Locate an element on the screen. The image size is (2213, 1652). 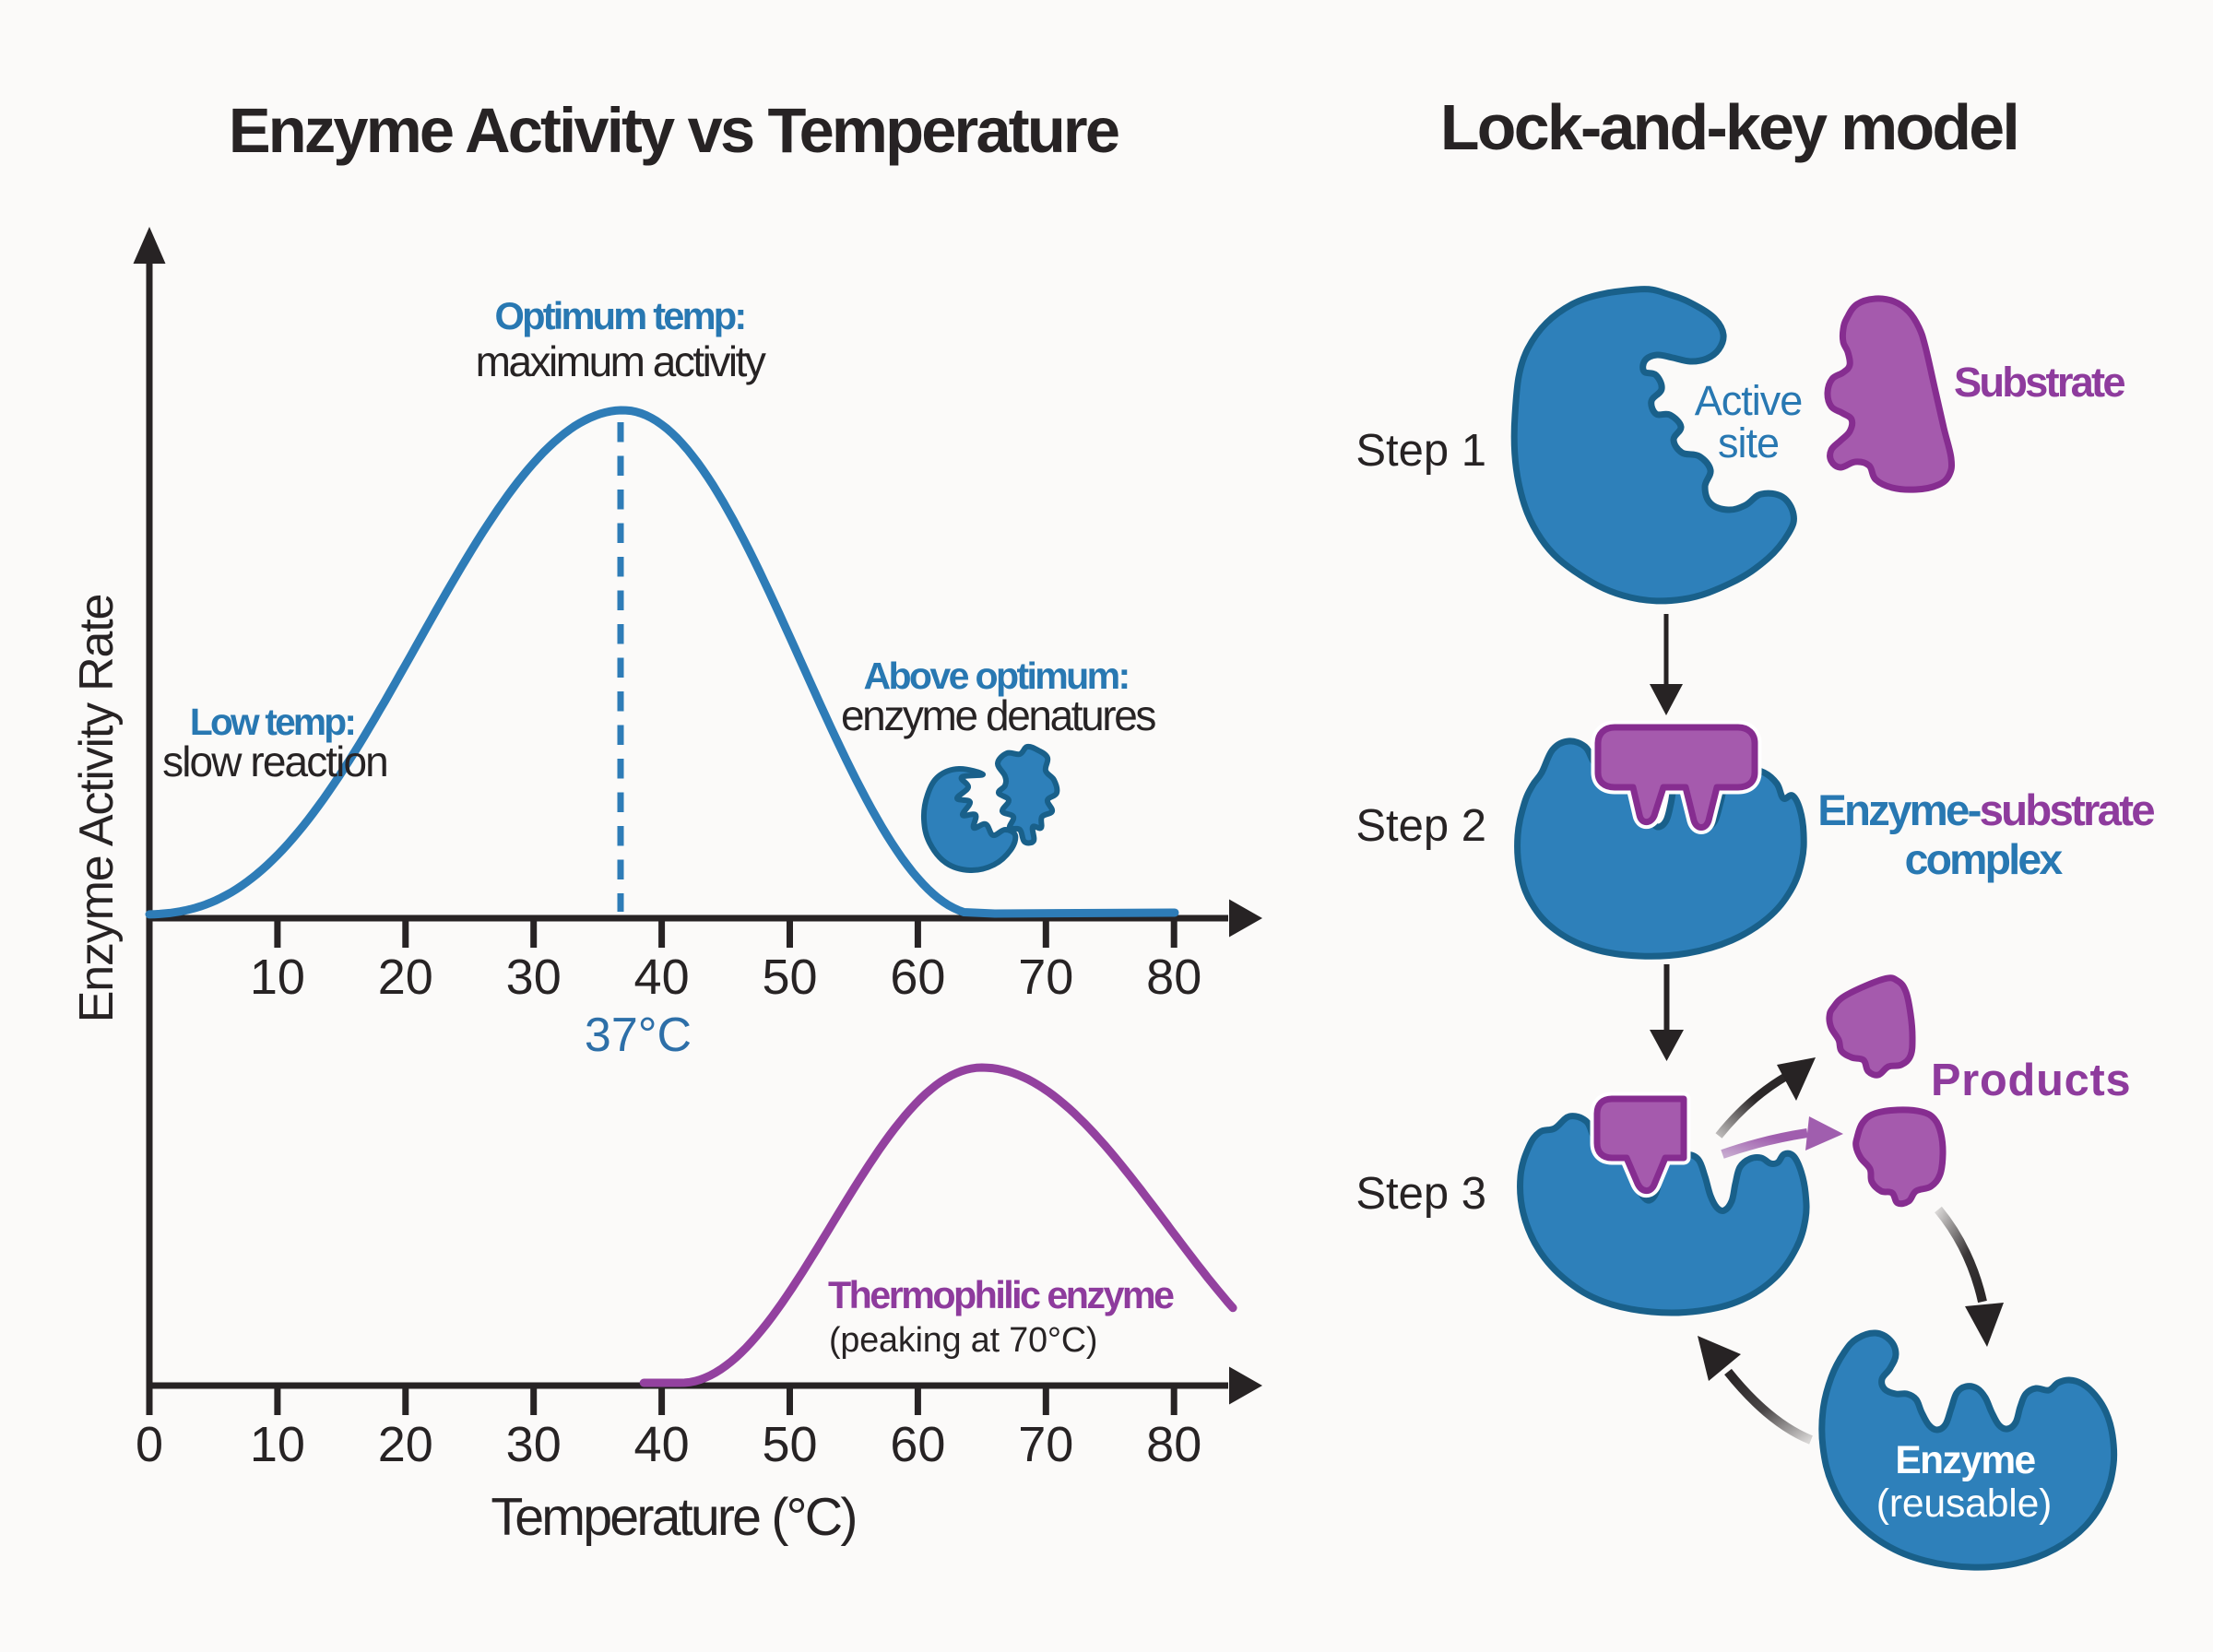
svg-text: enzyme denatures is located at coordinates (998, 715).